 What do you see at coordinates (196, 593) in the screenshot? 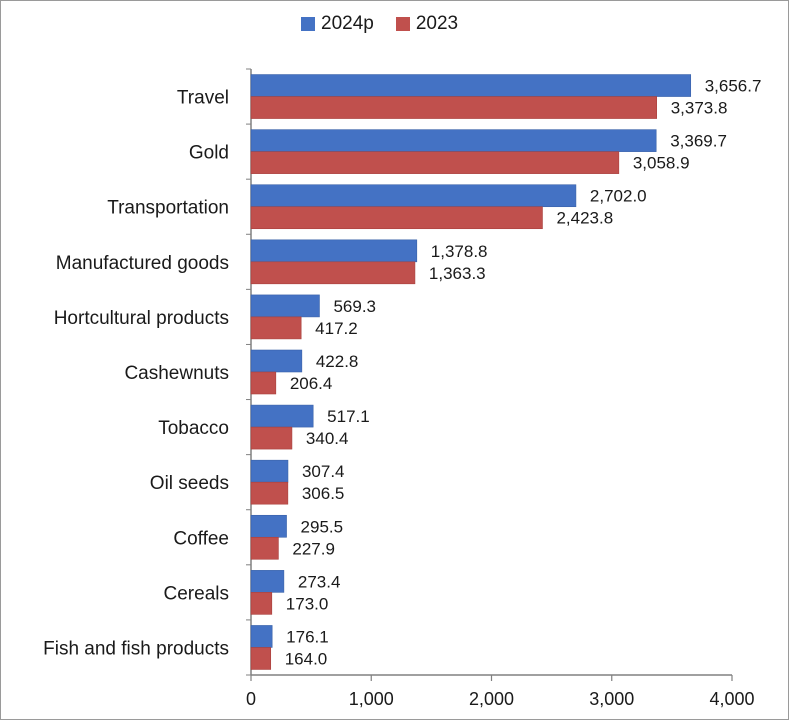
I see `category-label: Cereals` at bounding box center [196, 593].